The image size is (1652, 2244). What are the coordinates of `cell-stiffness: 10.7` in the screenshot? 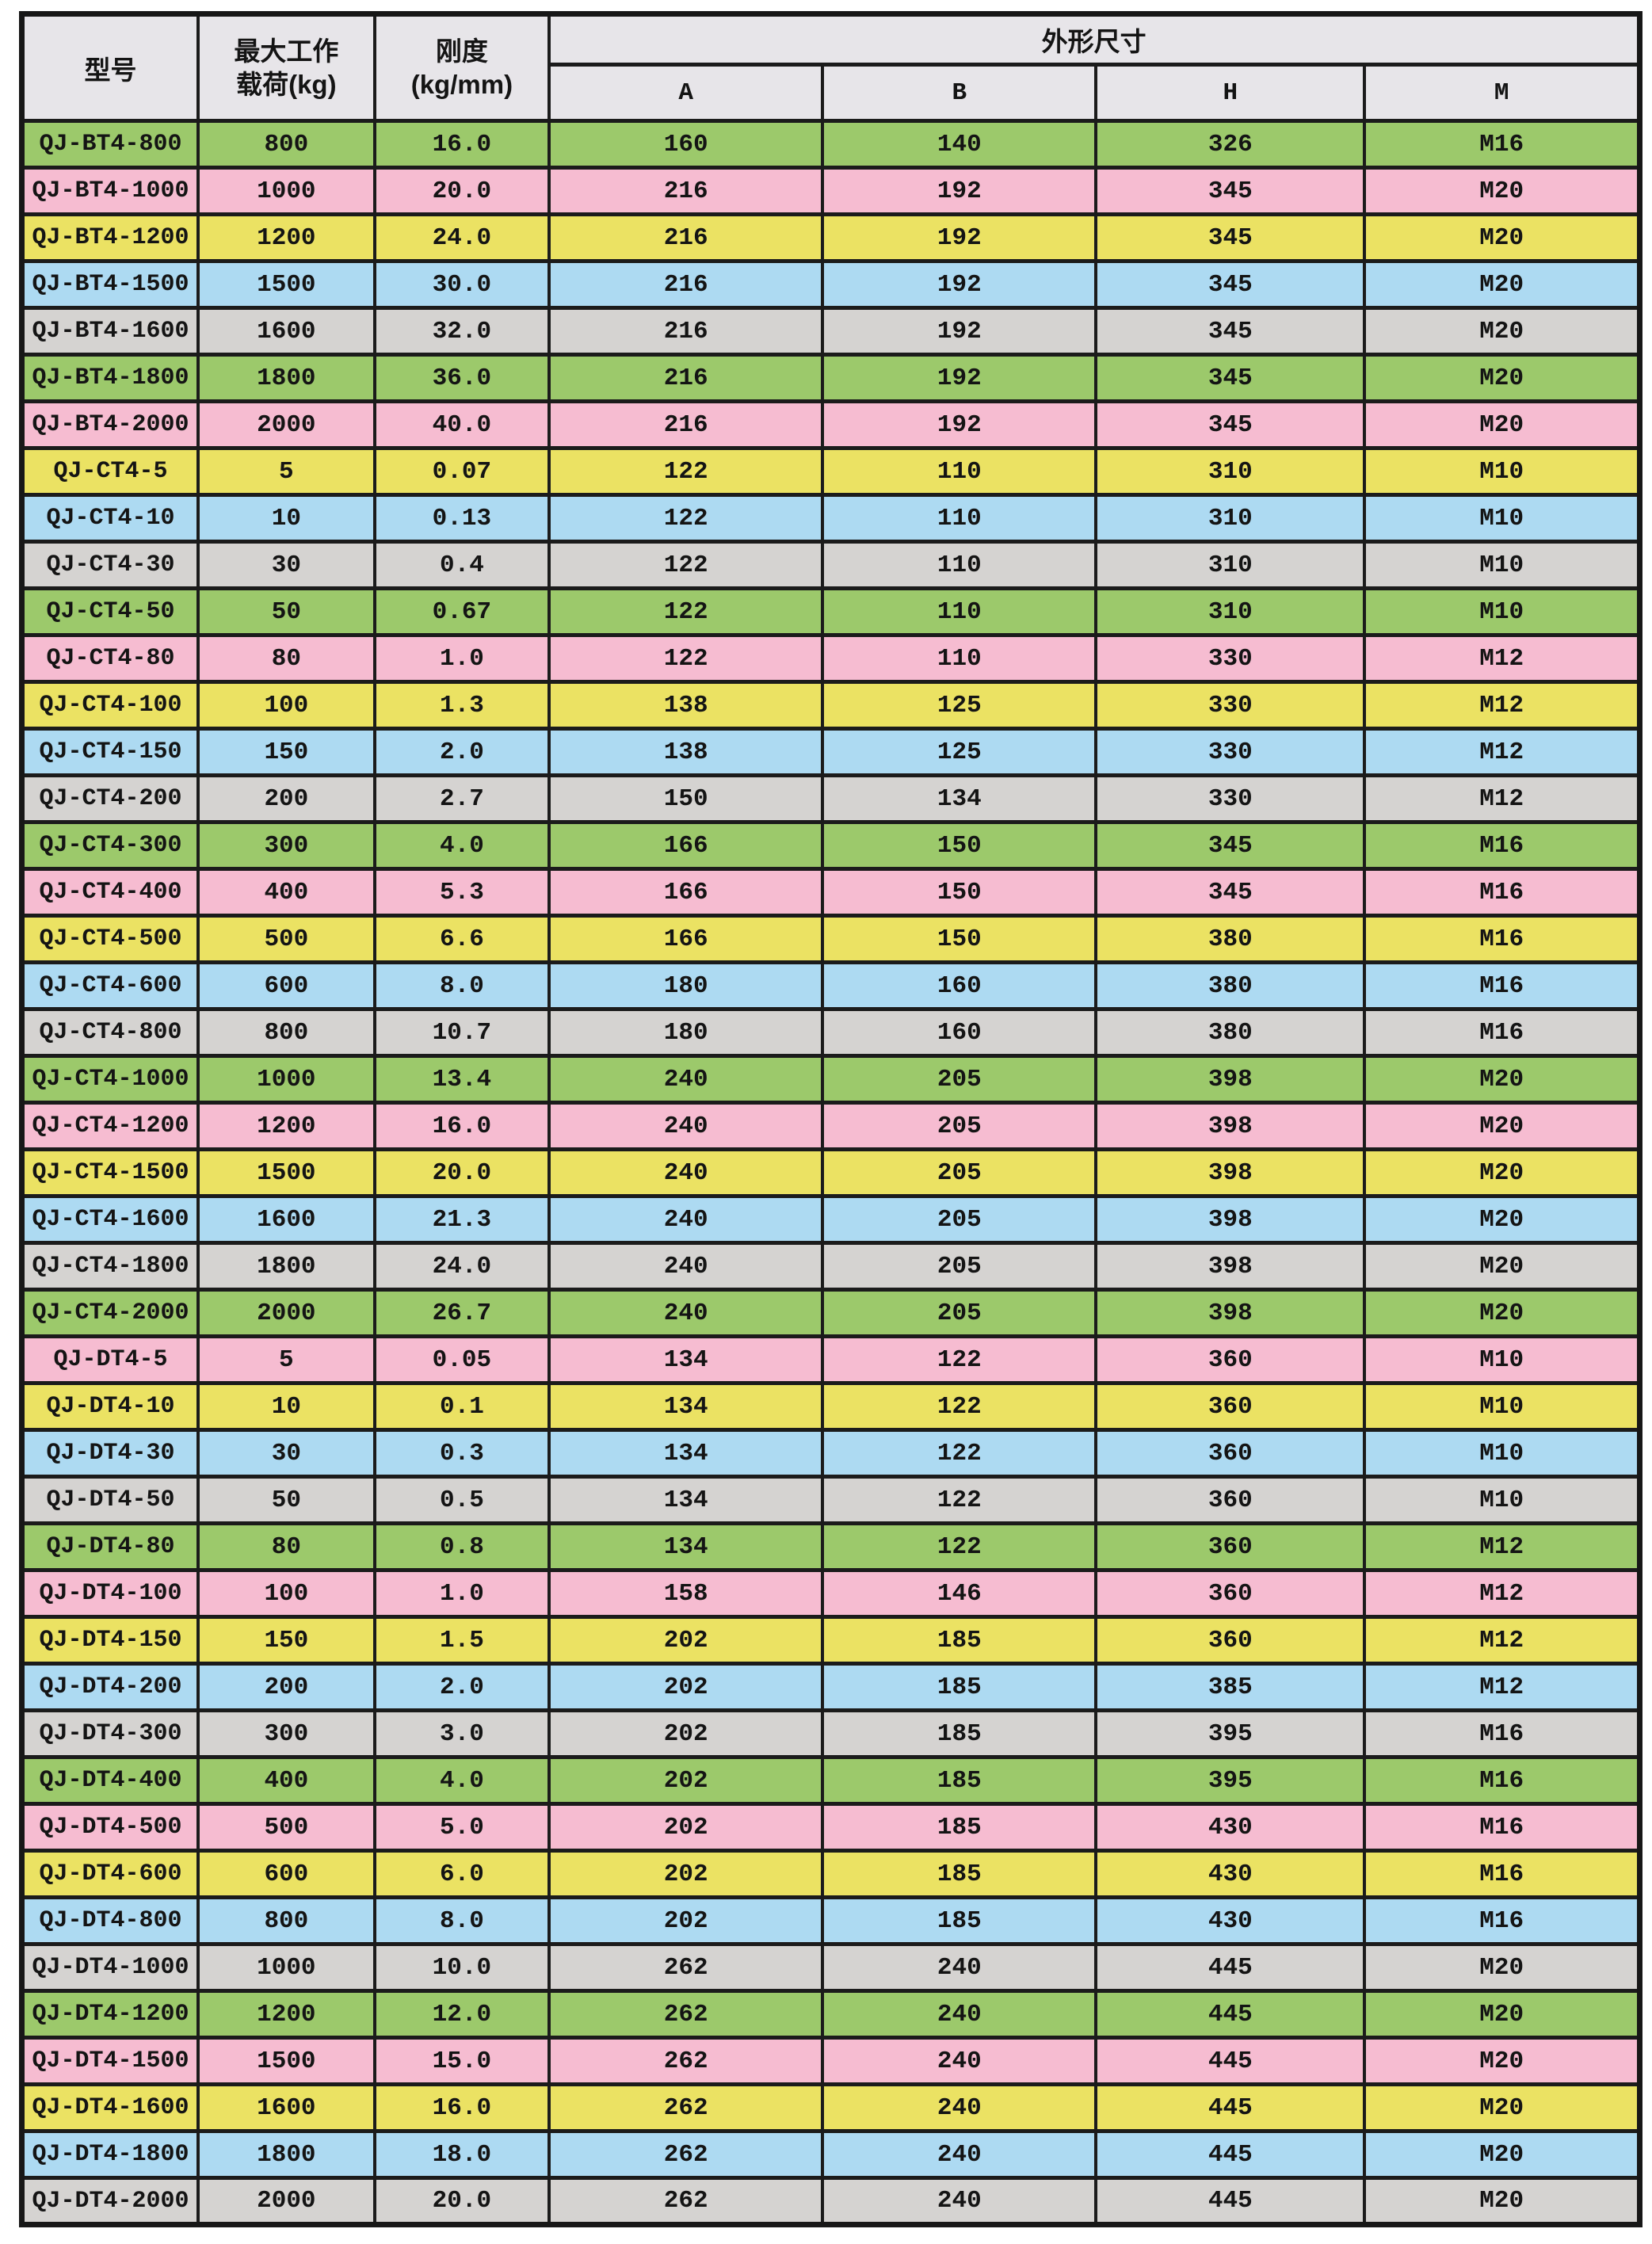 It's located at (461, 1032).